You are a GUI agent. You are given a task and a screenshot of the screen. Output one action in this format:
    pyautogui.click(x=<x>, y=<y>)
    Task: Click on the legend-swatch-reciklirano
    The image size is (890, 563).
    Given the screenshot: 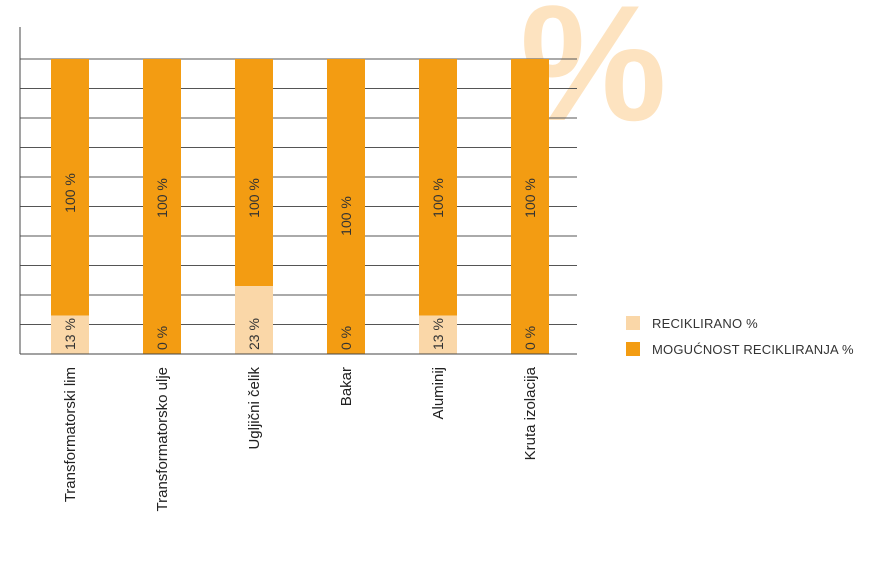 What is the action you would take?
    pyautogui.click(x=633, y=323)
    